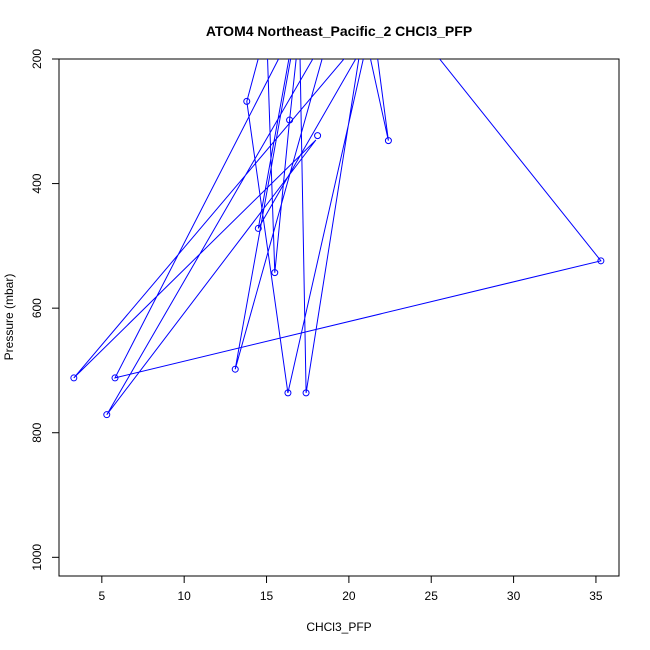 Image resolution: width=650 pixels, height=650 pixels. I want to click on chart-title: ATOM4 Northeast_Pacific_2 CHCl3_PFP, so click(339, 31).